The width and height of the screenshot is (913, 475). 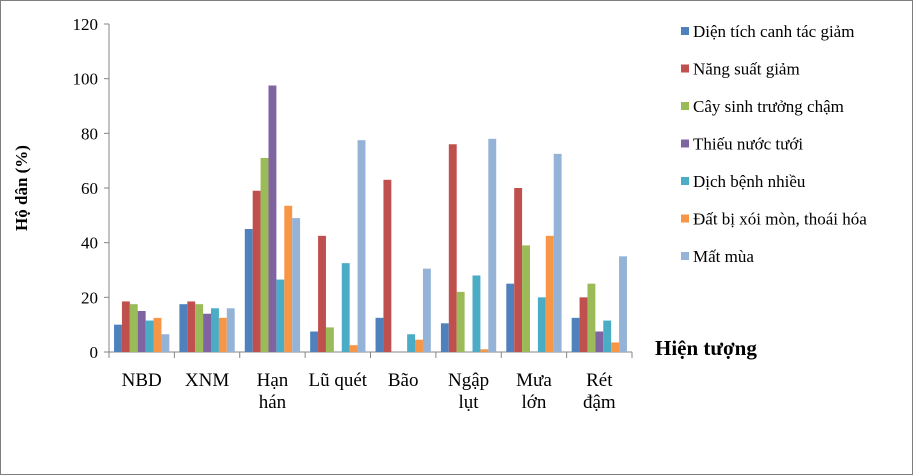 What do you see at coordinates (142, 380) in the screenshot?
I see `x-tick-label: NBD` at bounding box center [142, 380].